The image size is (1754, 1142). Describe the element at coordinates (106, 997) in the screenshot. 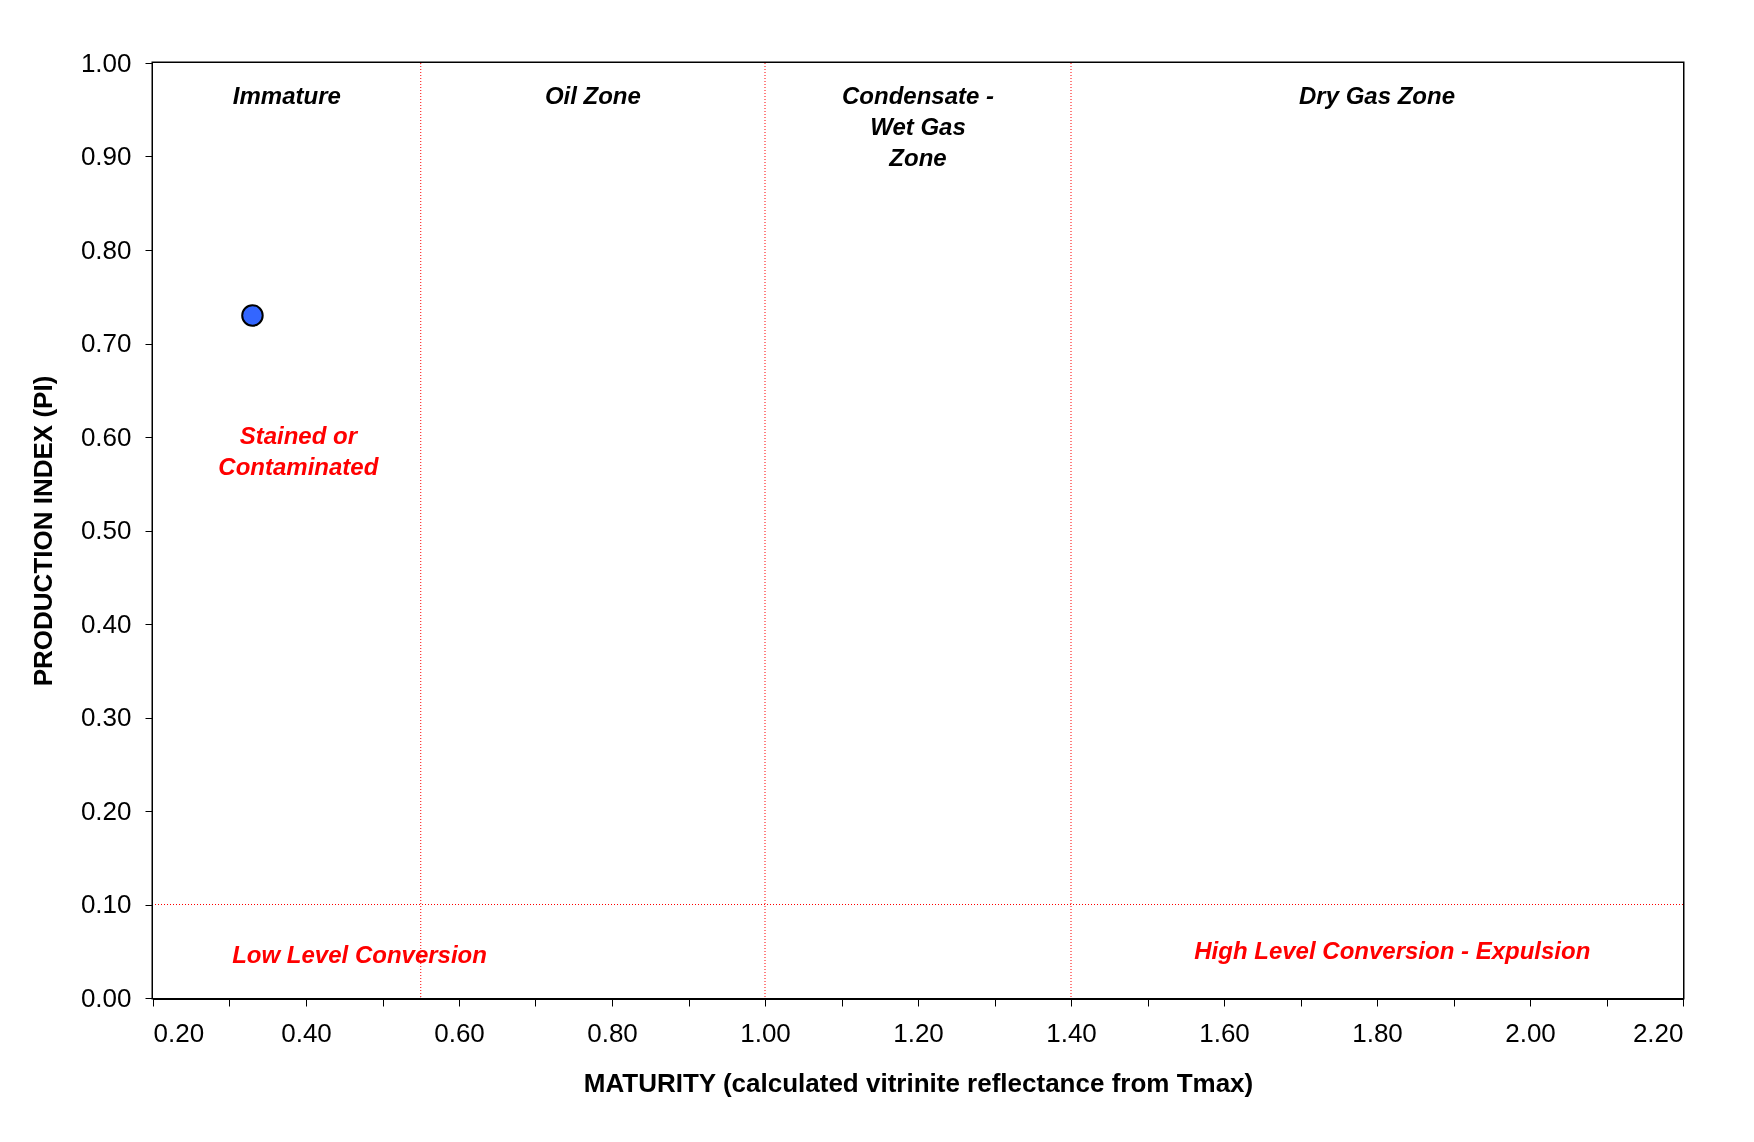

I see `y-tick-label: 0.00` at that location.